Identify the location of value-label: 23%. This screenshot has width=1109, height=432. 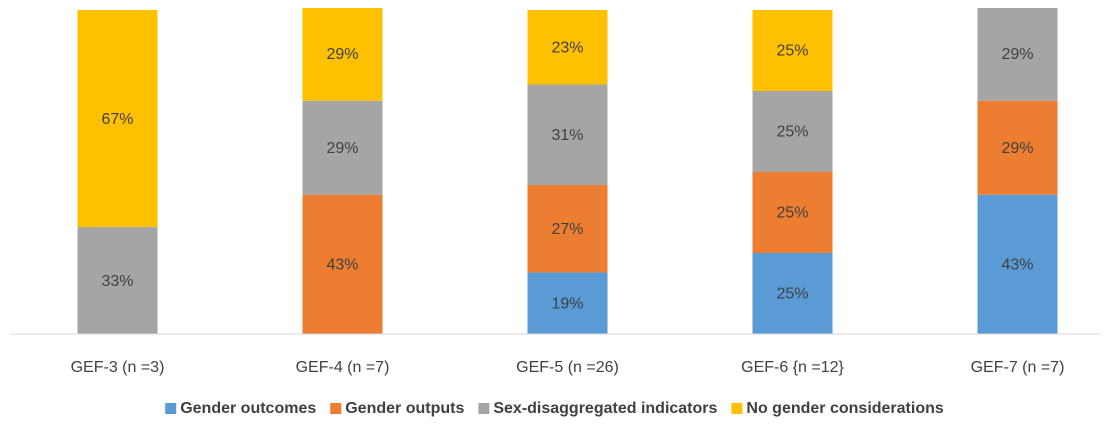
(567, 47).